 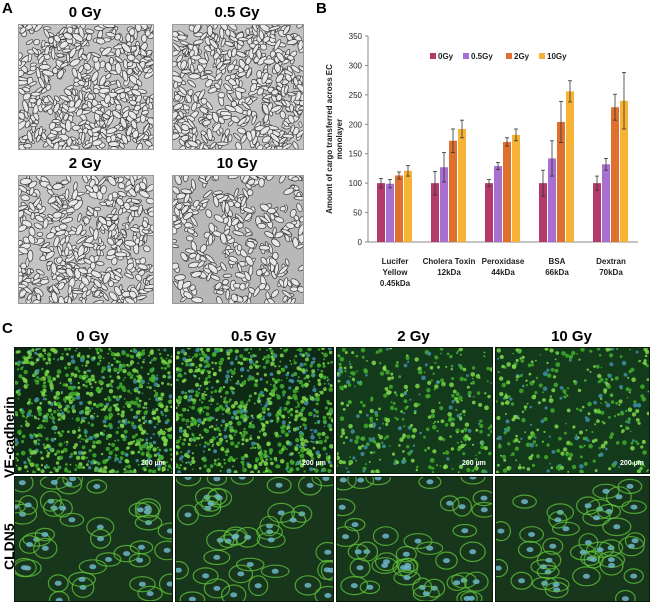 I want to click on cldn5-image-2gy, so click(x=414, y=539).